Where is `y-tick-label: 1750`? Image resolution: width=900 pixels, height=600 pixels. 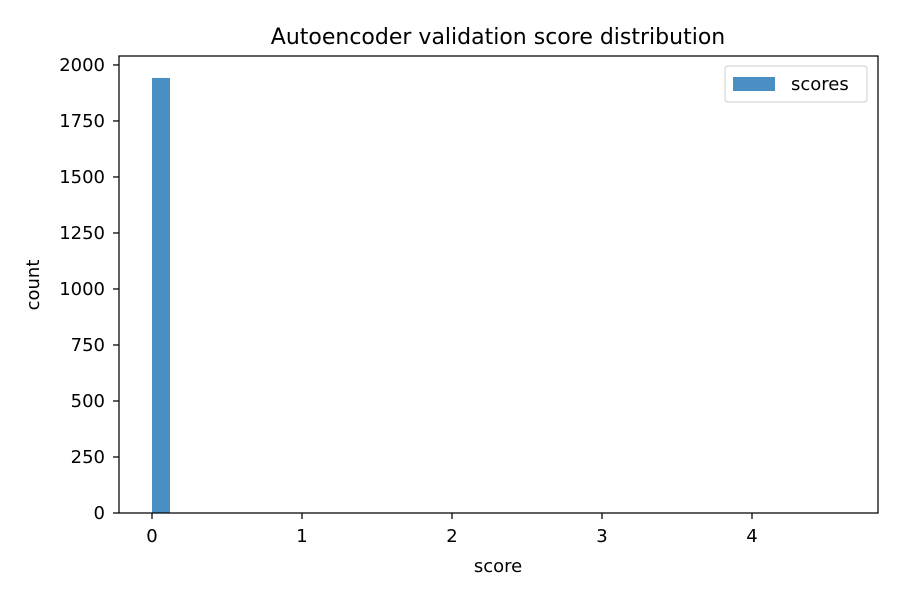 y-tick-label: 1750 is located at coordinates (82, 121).